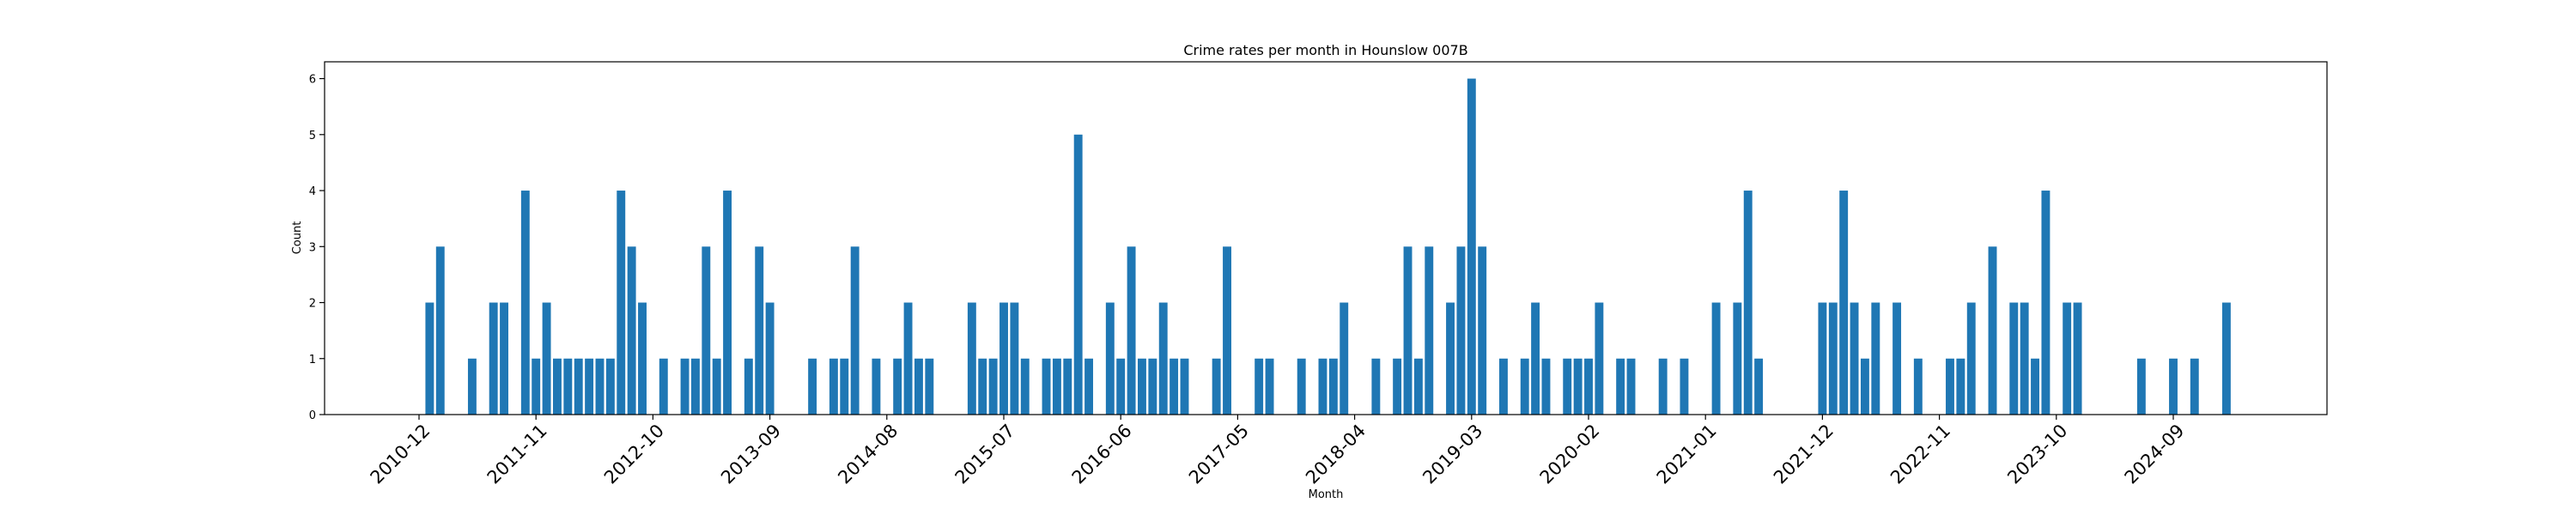  What do you see at coordinates (312, 247) in the screenshot?
I see `y-tick-label: 3` at bounding box center [312, 247].